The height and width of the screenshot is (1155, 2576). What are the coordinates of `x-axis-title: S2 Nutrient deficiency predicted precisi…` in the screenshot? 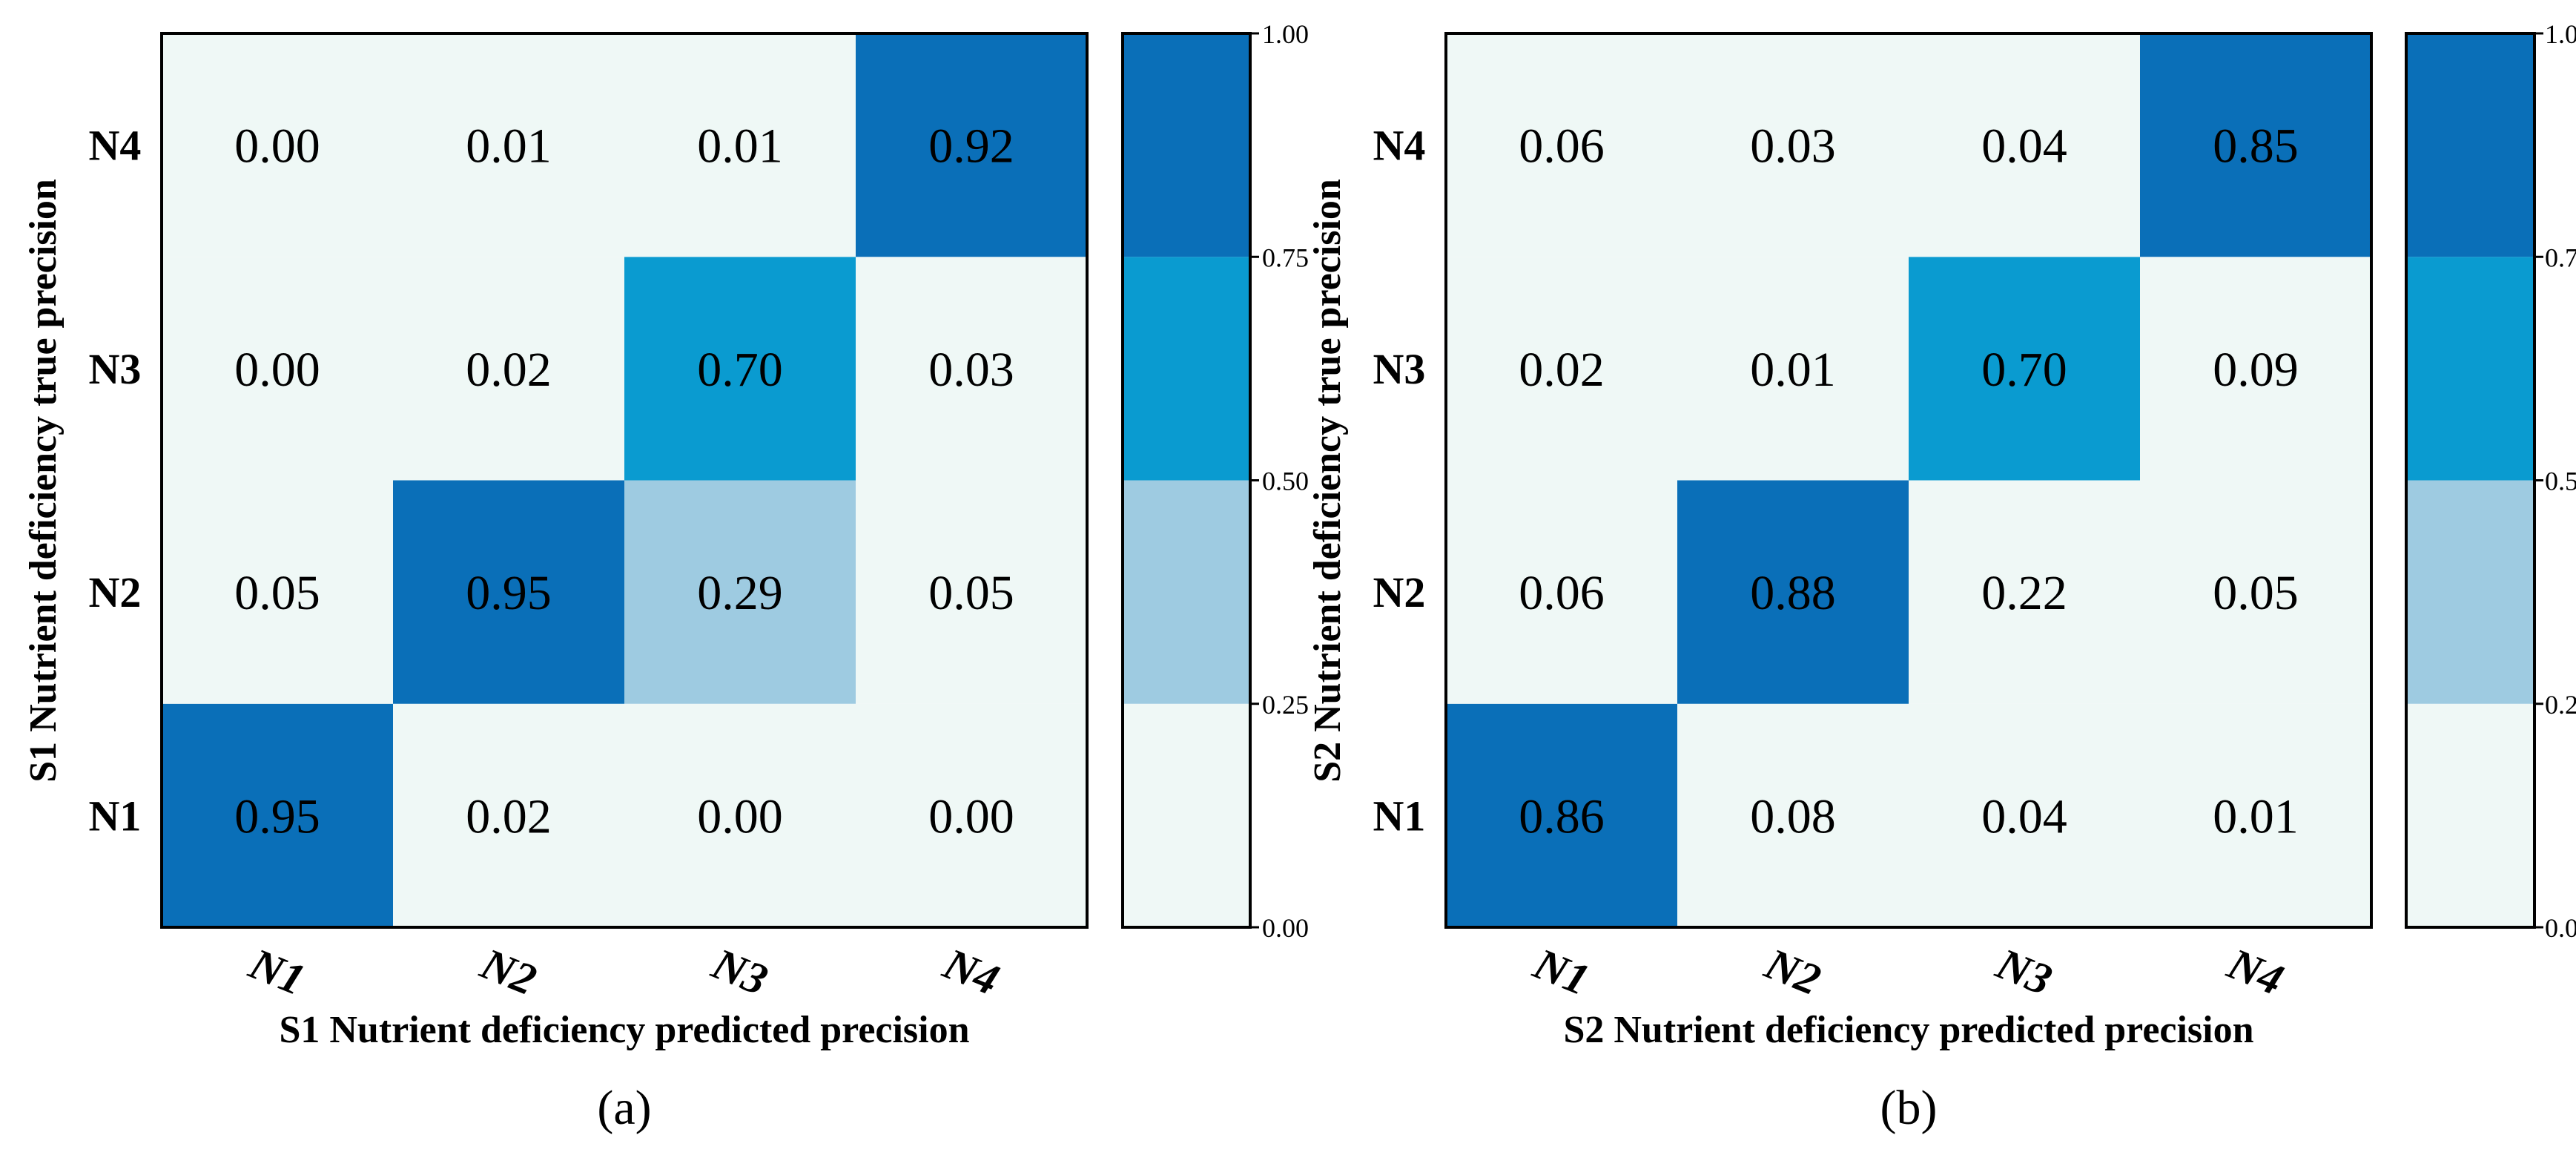 It's located at (1908, 1030).